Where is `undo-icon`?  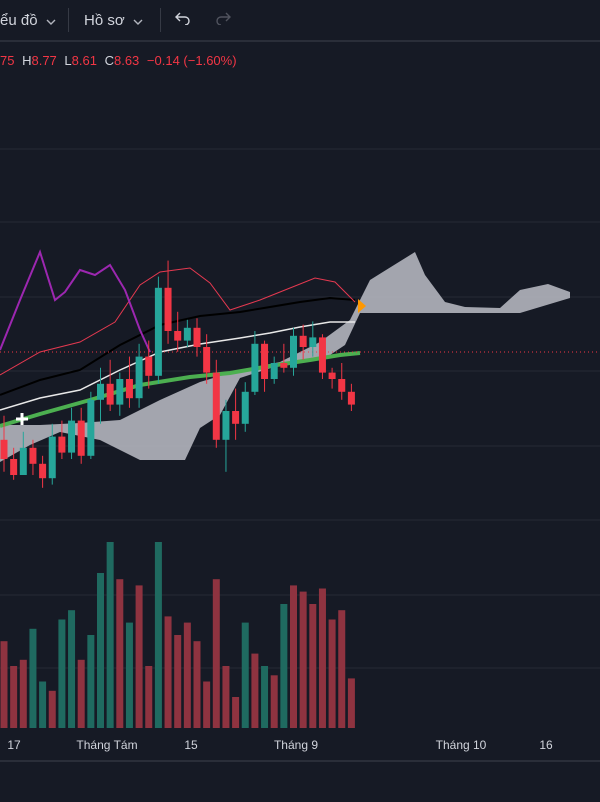
undo-icon is located at coordinates (183, 20).